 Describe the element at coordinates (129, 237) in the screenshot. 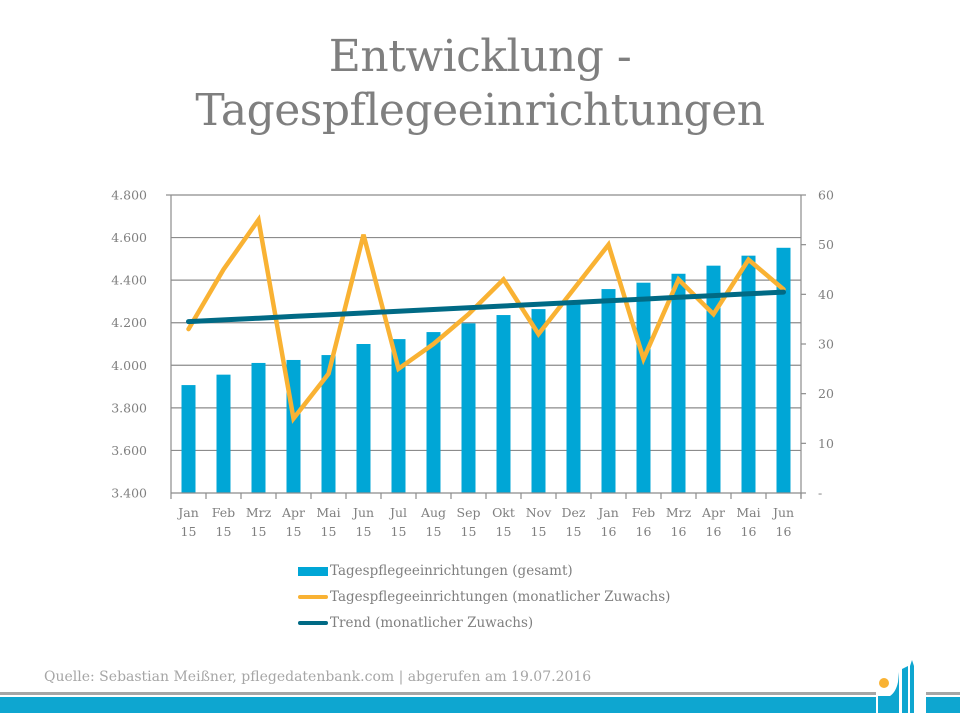

I see `left-axis-tick-label: 4.600` at that location.